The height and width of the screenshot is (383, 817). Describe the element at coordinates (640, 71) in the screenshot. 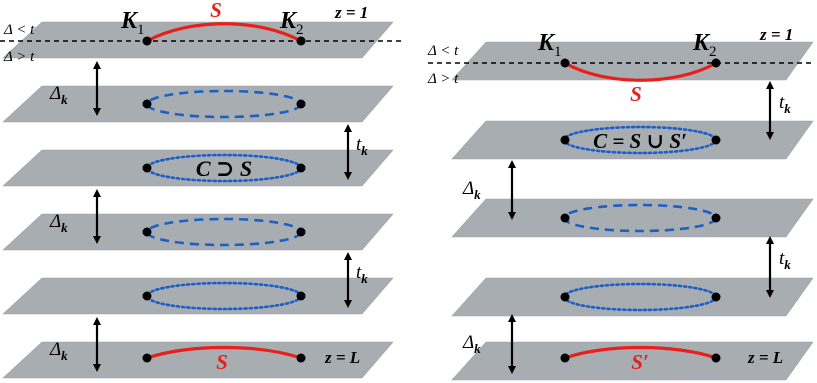

I see `right-top-red-arc` at that location.